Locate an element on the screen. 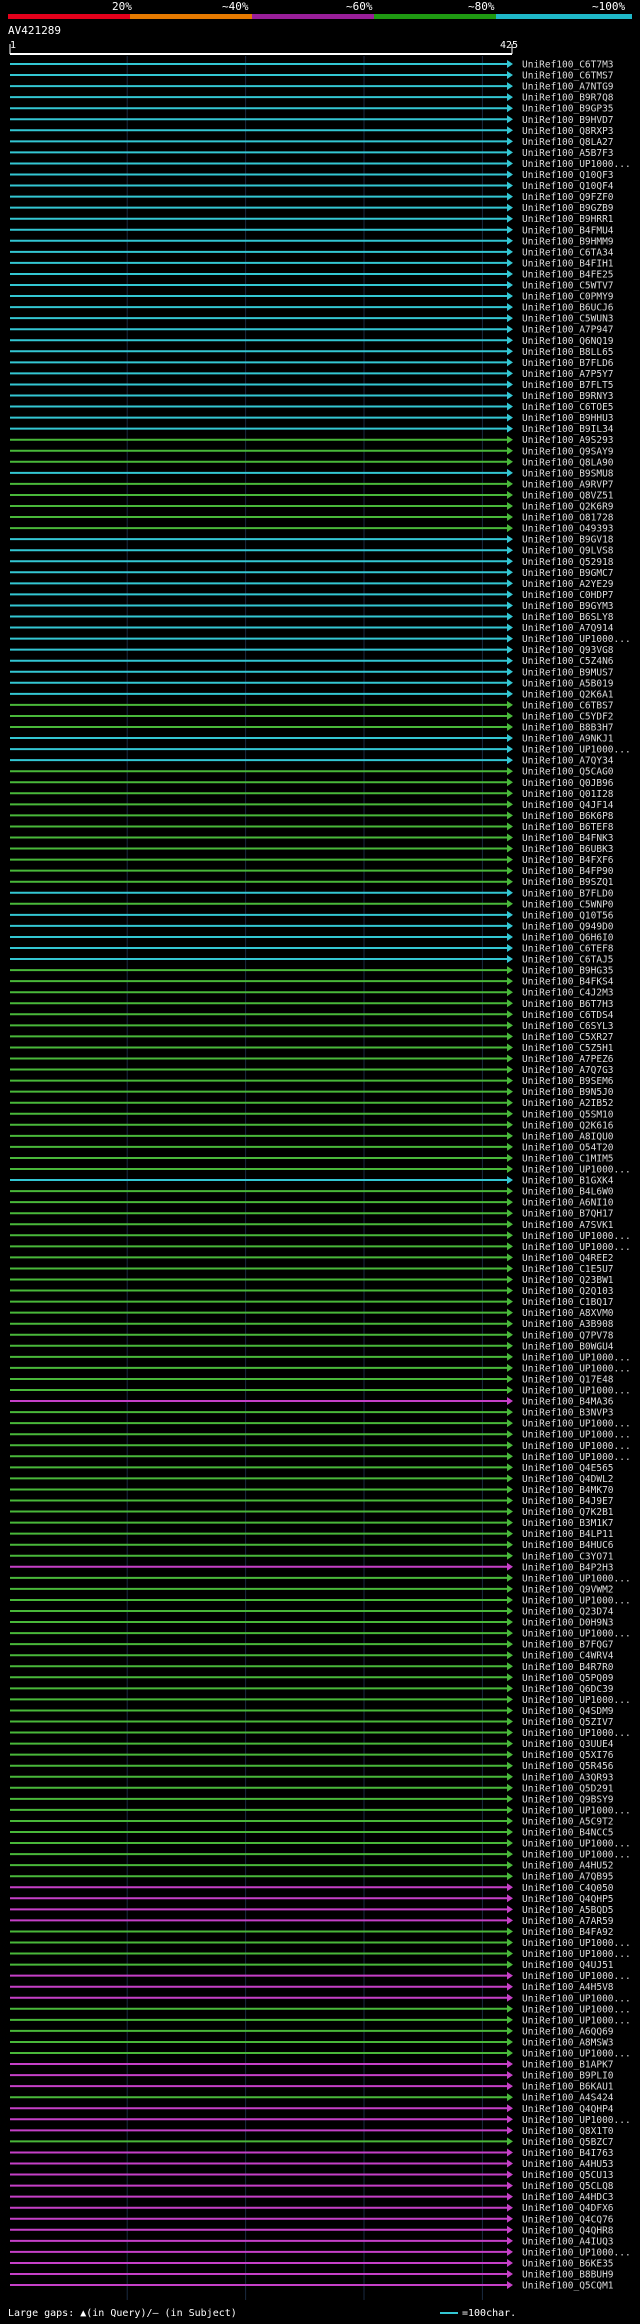  hit-label: UniRef100_Q4QHR8 is located at coordinates (568, 2230).